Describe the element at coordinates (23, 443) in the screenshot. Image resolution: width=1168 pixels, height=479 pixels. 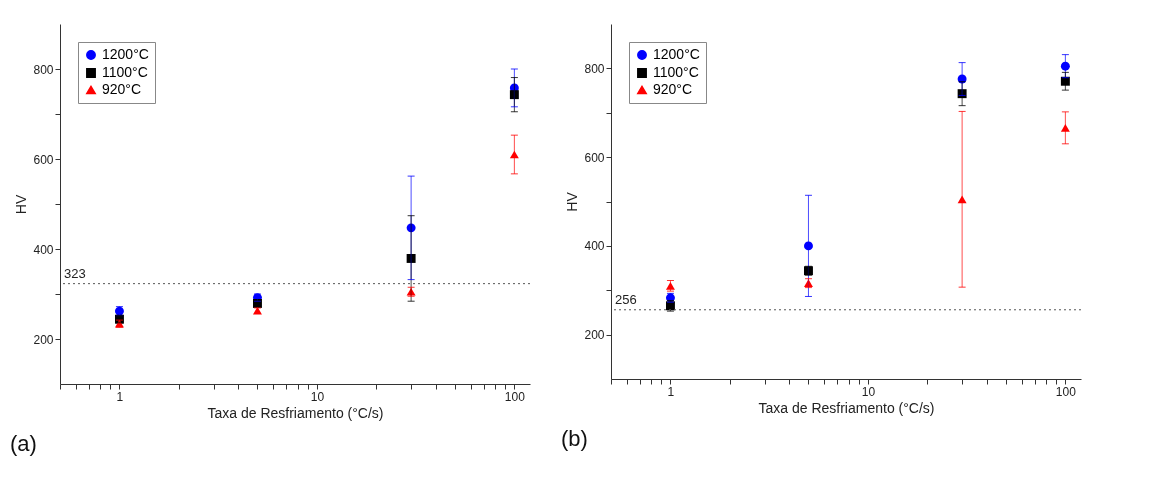
I see `text: (a)` at that location.